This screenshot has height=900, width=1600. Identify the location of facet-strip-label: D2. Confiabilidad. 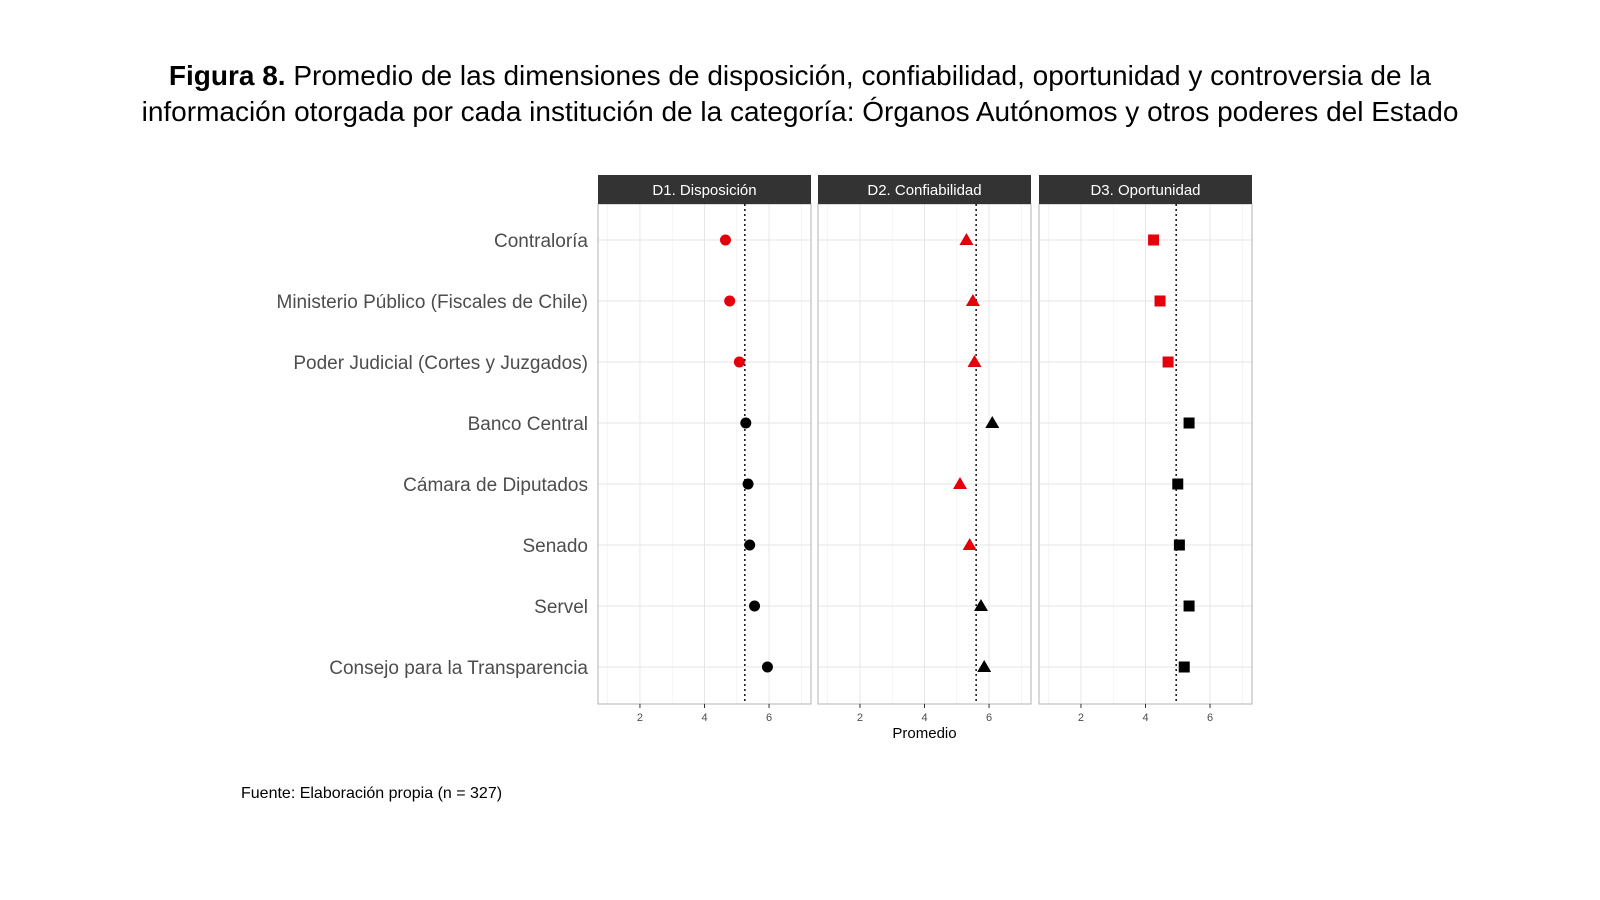
(924, 190).